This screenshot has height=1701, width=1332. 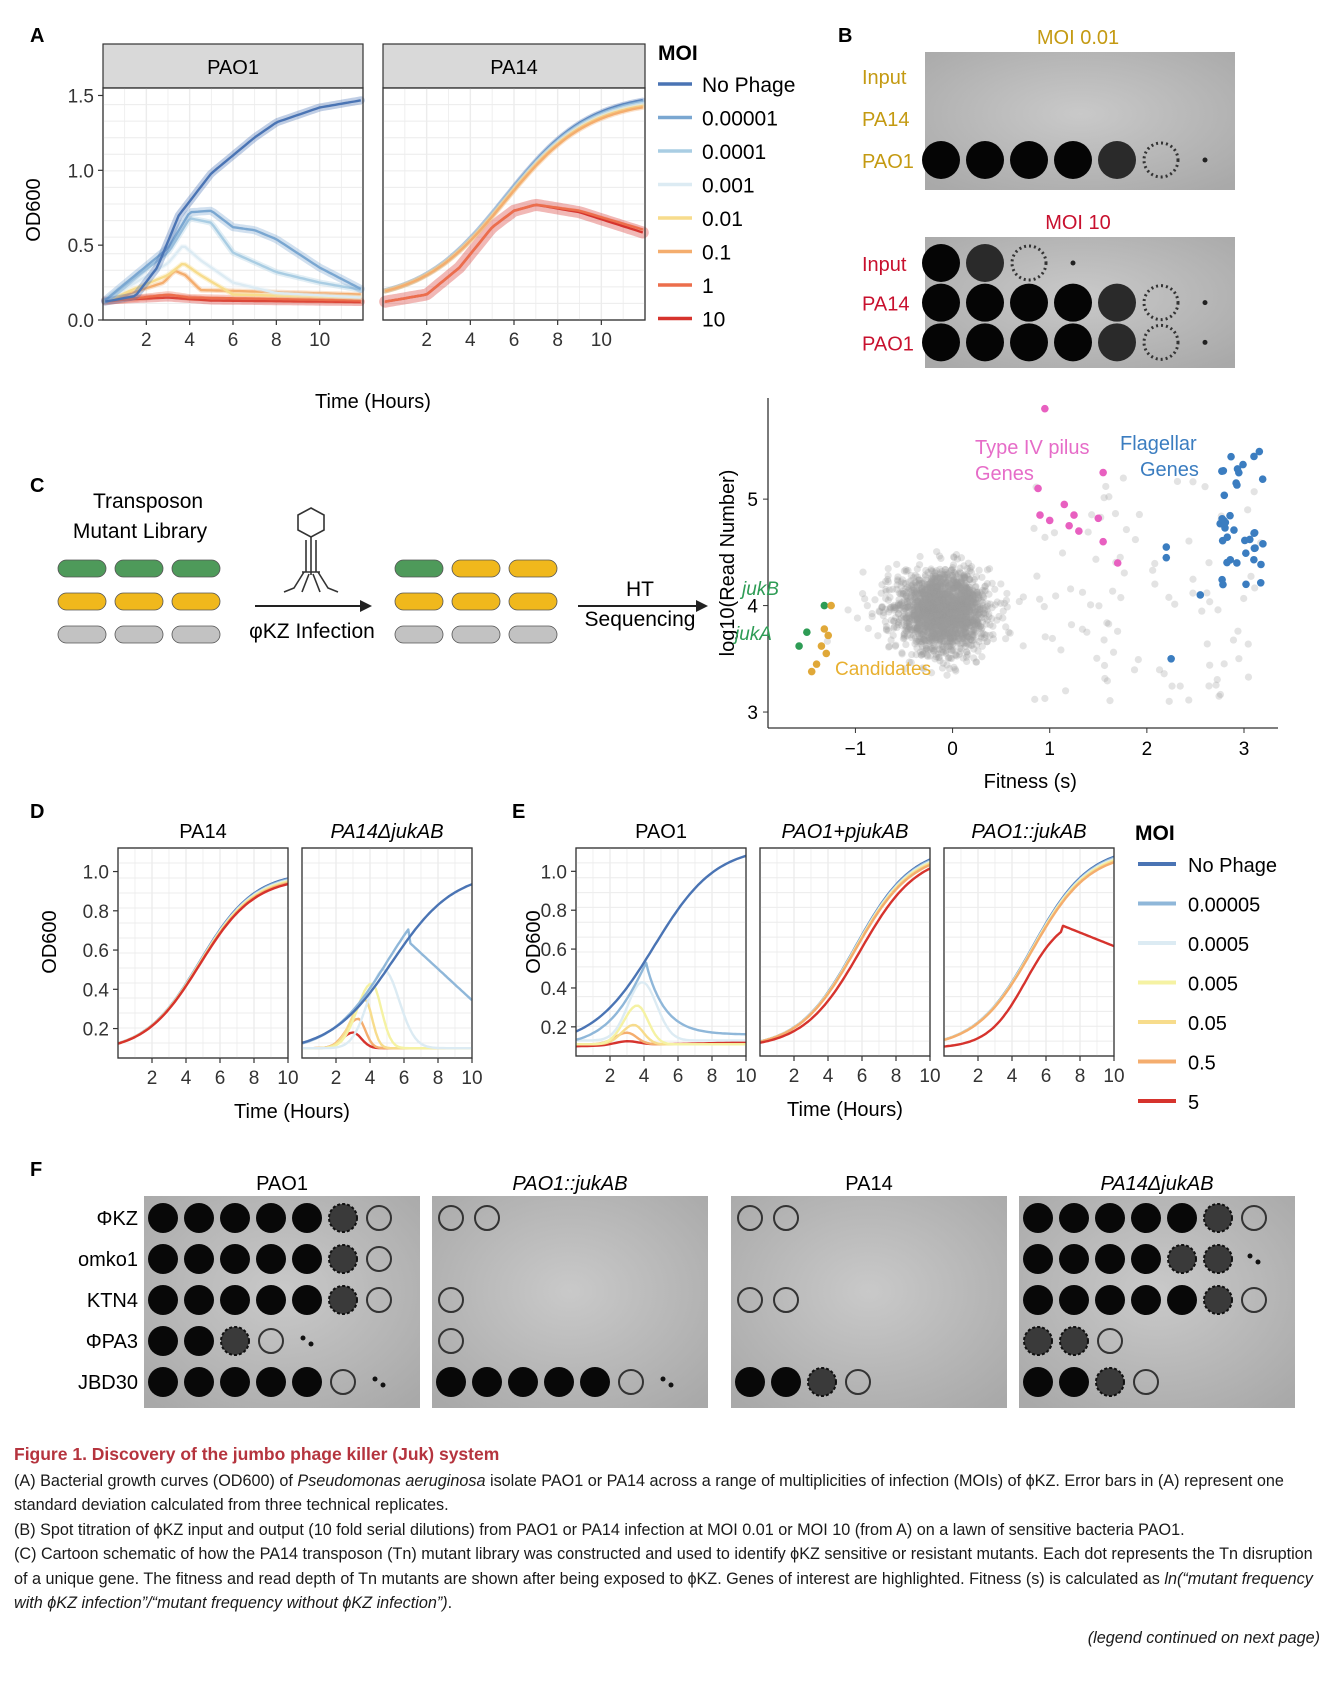 I want to click on infection-label: φKZ Infection, so click(x=312, y=631).